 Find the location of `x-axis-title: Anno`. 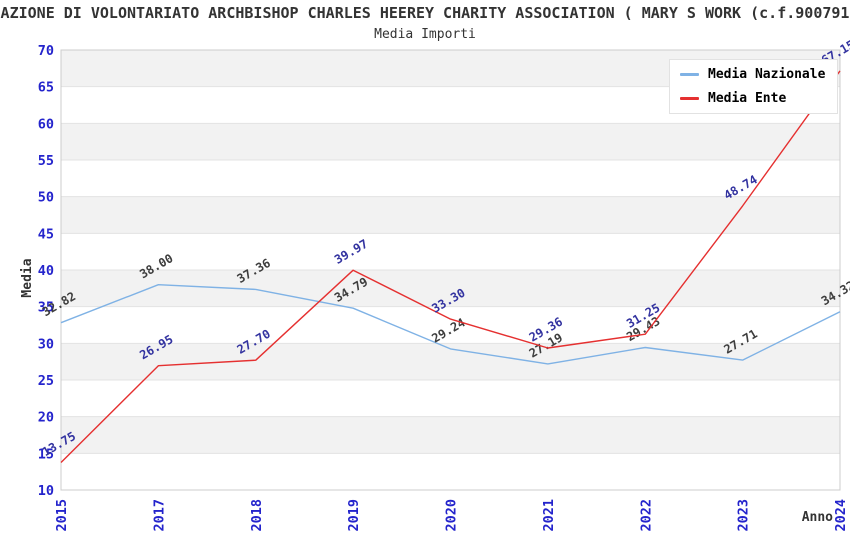

x-axis-title: Anno is located at coordinates (817, 517).